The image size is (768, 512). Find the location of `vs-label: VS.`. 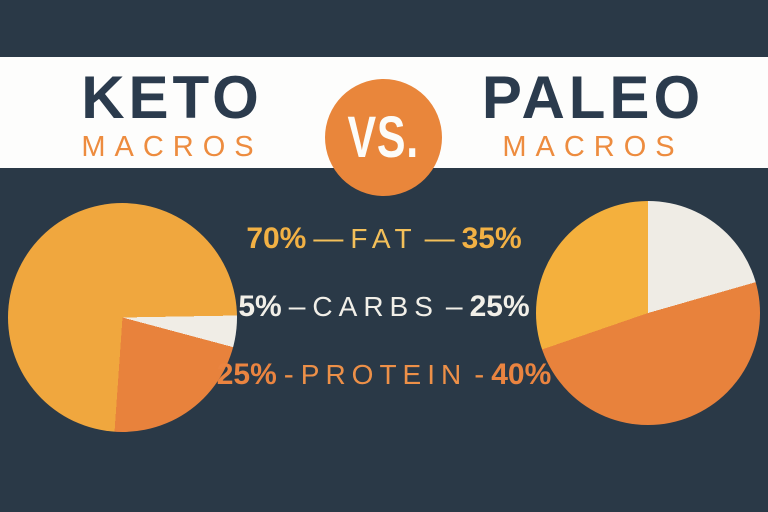

vs-label: VS. is located at coordinates (383, 137).